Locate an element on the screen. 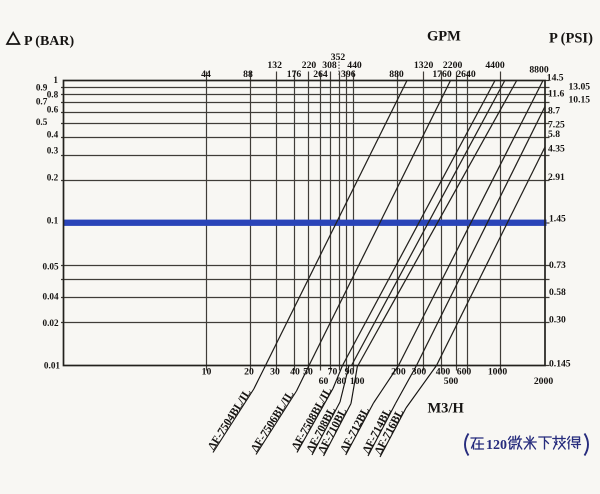  svg-text: P (PSI) is located at coordinates (571, 39).